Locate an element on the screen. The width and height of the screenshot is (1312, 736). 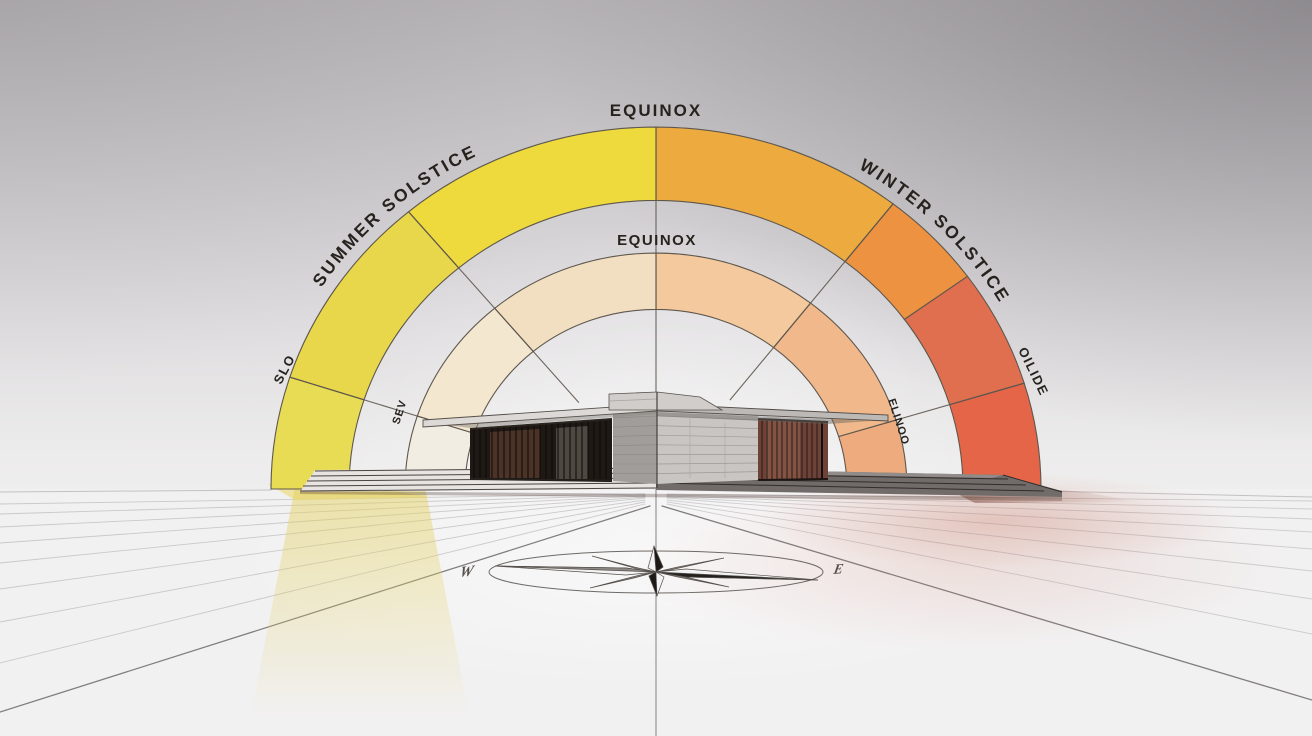
glass-left-head-frame is located at coordinates (541, 424).